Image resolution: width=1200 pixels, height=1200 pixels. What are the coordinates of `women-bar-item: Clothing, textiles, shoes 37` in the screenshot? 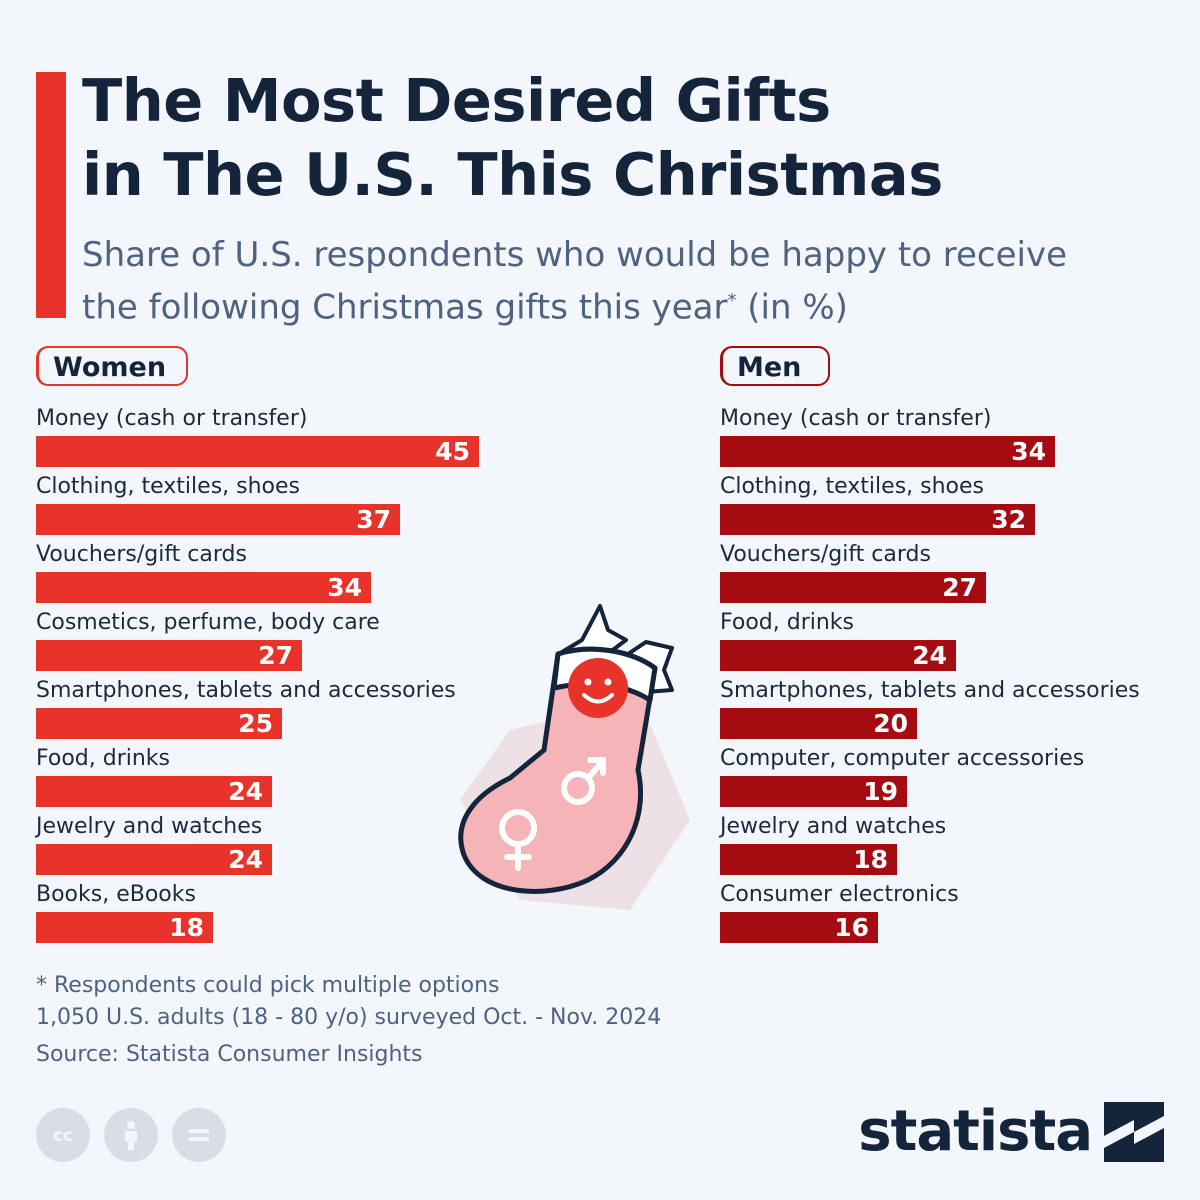 It's located at (266, 504).